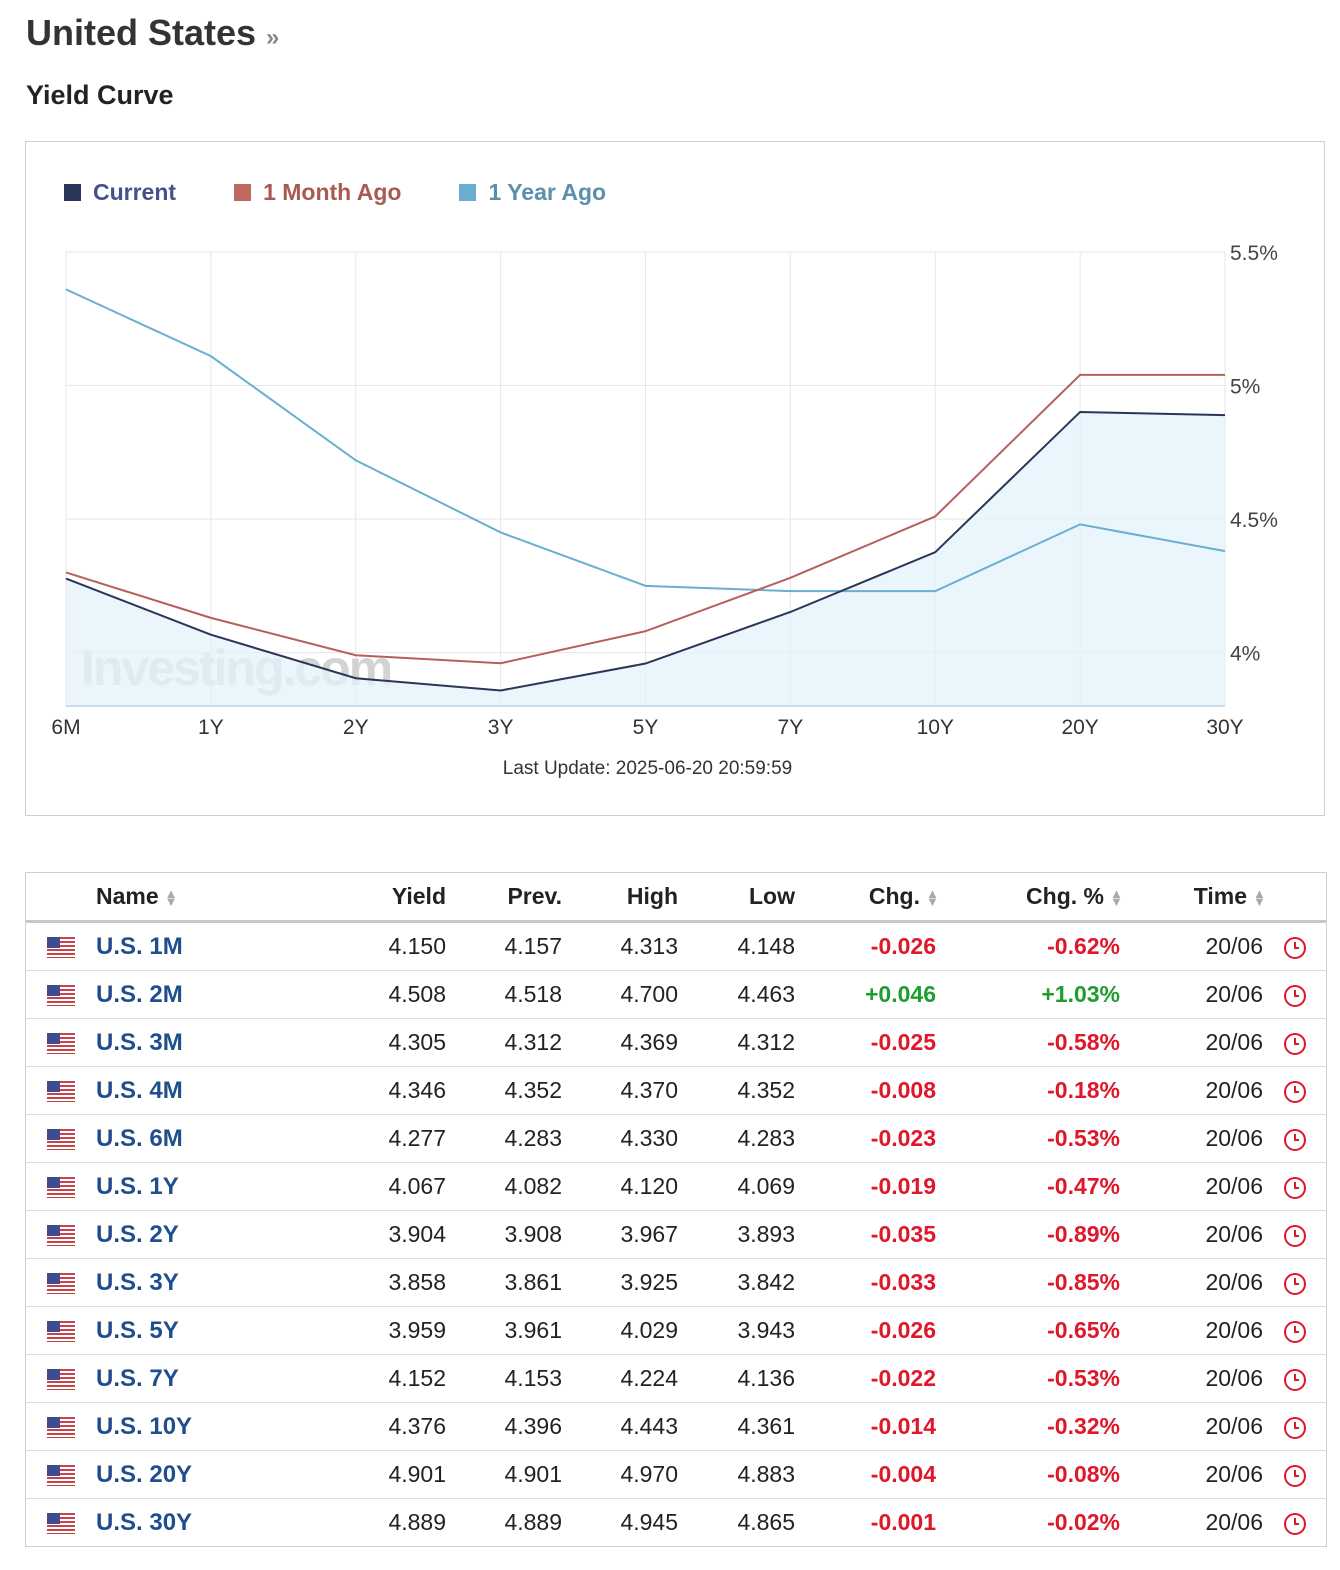  Describe the element at coordinates (417, 1522) in the screenshot. I see `yield-cell: 4.889` at that location.